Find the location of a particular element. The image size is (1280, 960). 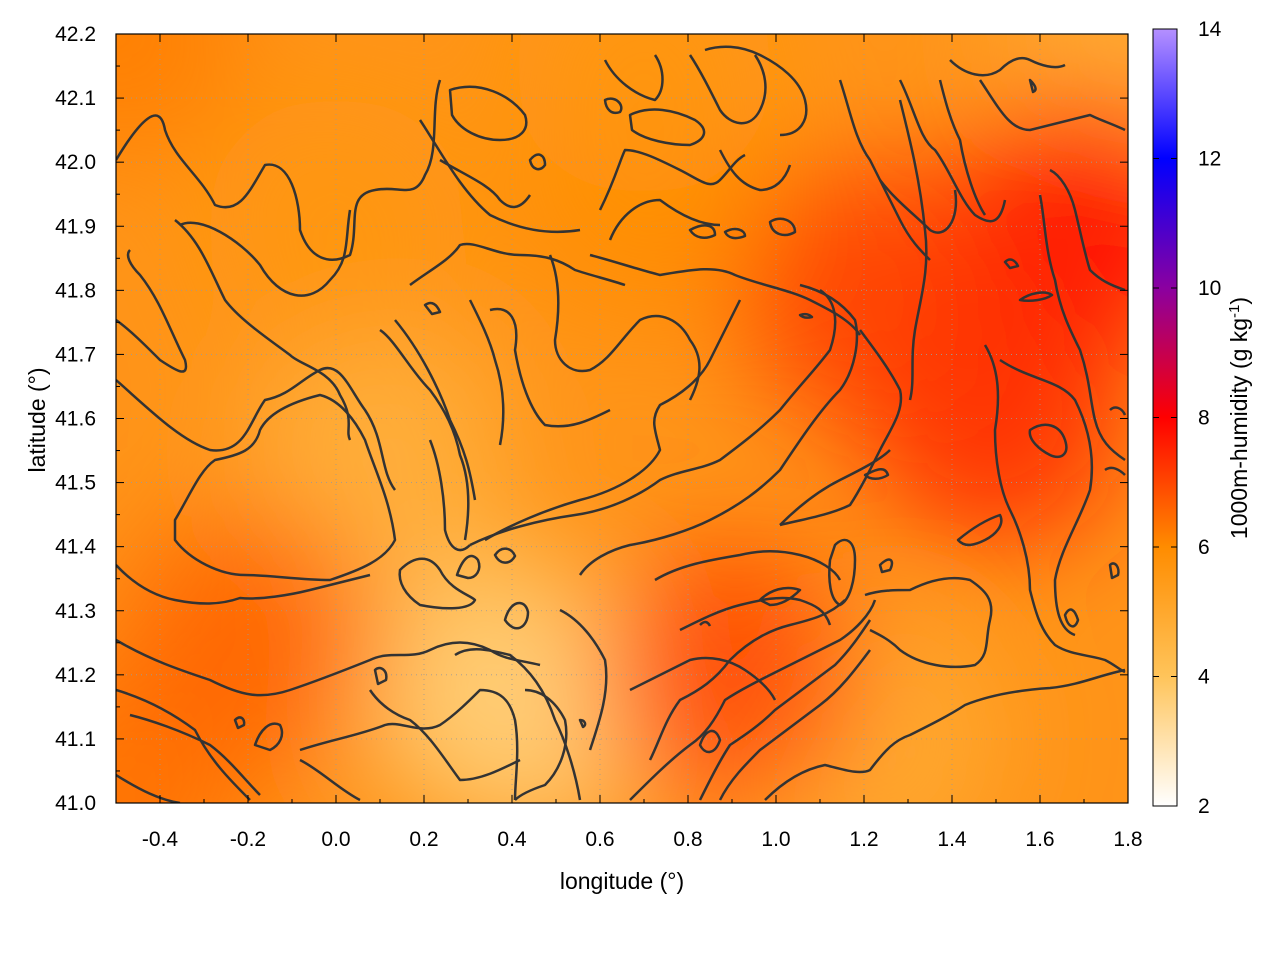

y-tick-label: 41.1 is located at coordinates (75, 739).